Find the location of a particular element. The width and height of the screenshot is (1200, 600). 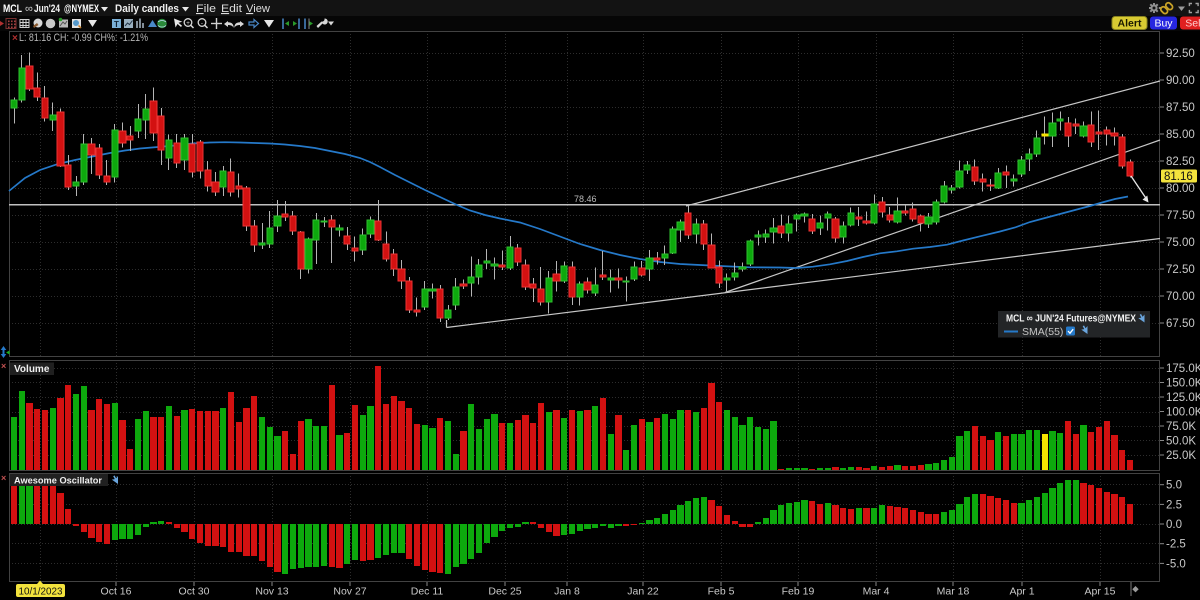

svg-text: -5.0 is located at coordinates (1176, 564).